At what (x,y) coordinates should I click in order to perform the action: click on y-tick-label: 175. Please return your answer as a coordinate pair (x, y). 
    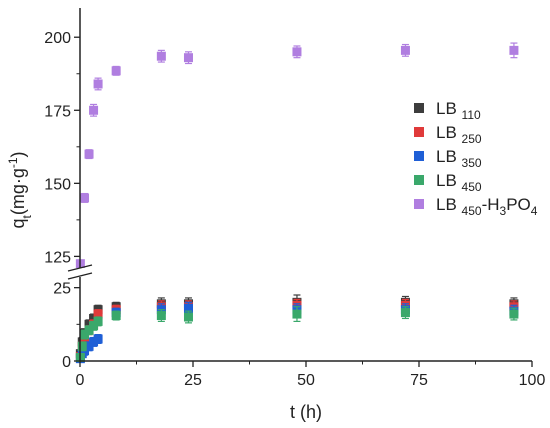
    Looking at the image, I should click on (57, 111).